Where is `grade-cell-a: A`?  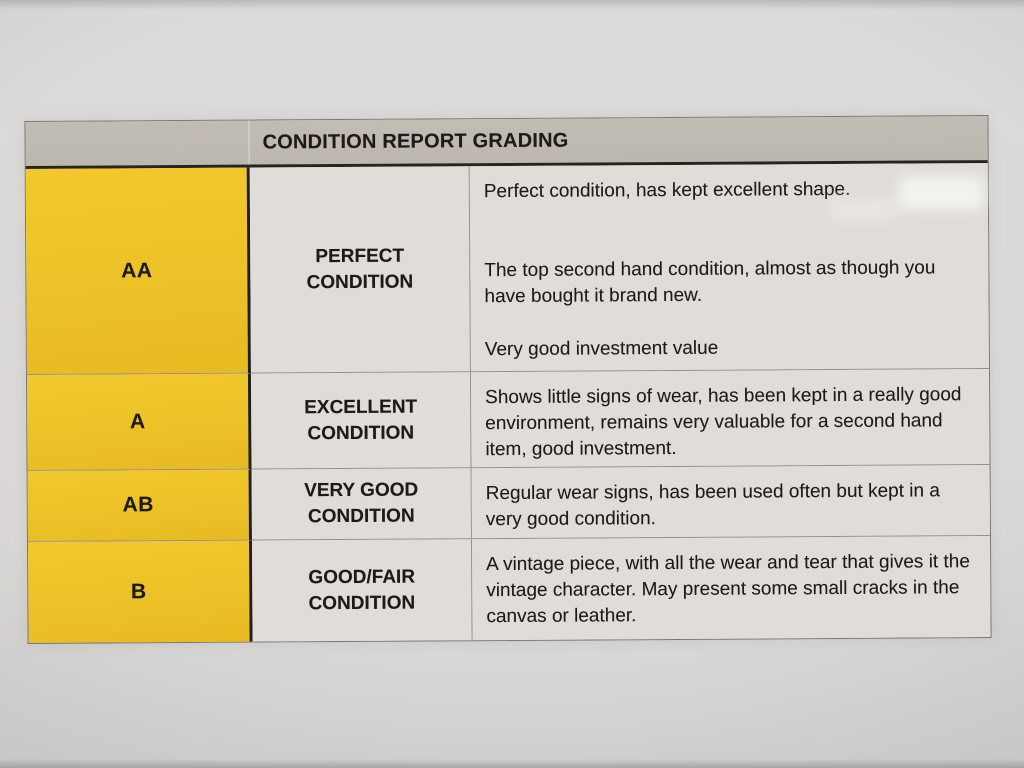 grade-cell-a: A is located at coordinates (139, 422).